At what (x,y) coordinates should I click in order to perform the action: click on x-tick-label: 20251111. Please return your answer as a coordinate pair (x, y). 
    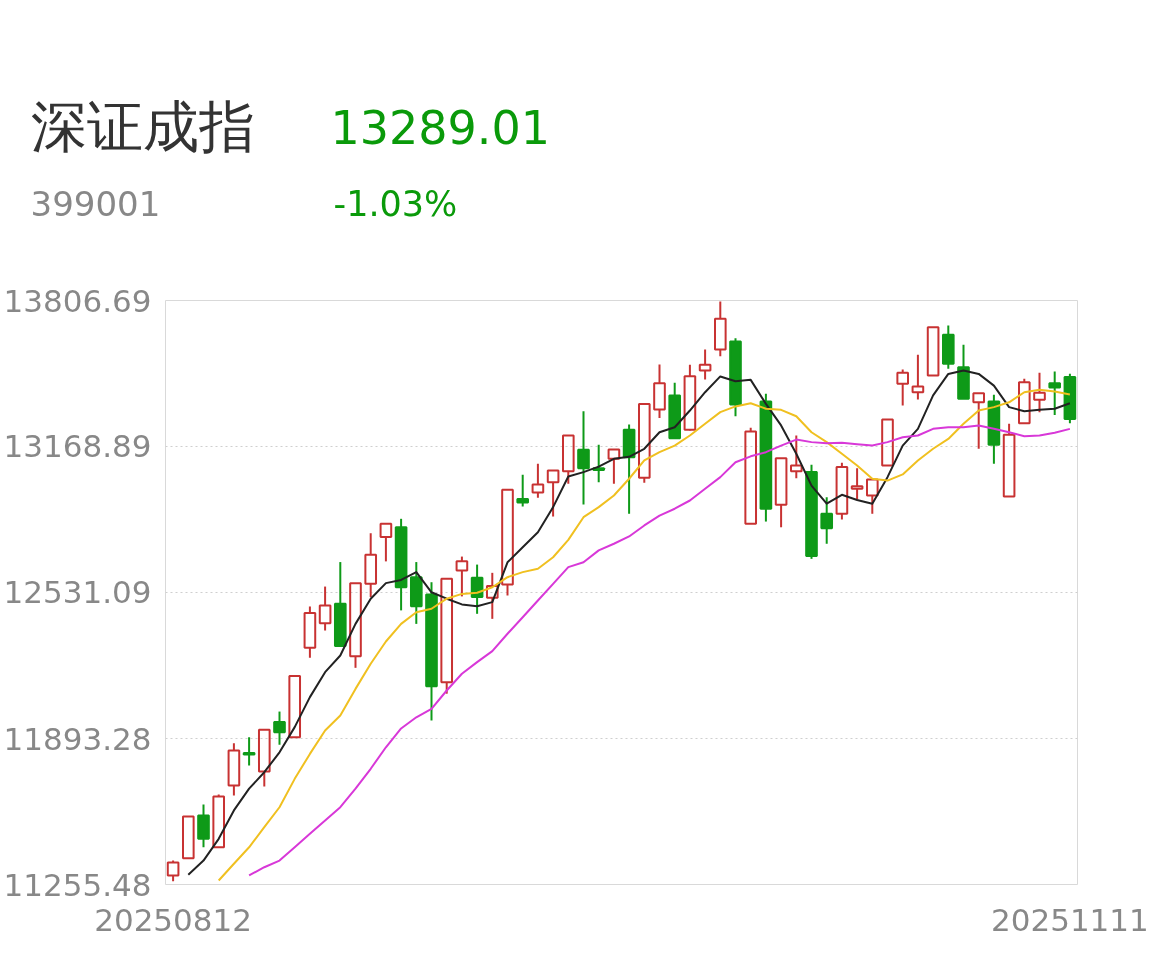
    Looking at the image, I should click on (1070, 919).